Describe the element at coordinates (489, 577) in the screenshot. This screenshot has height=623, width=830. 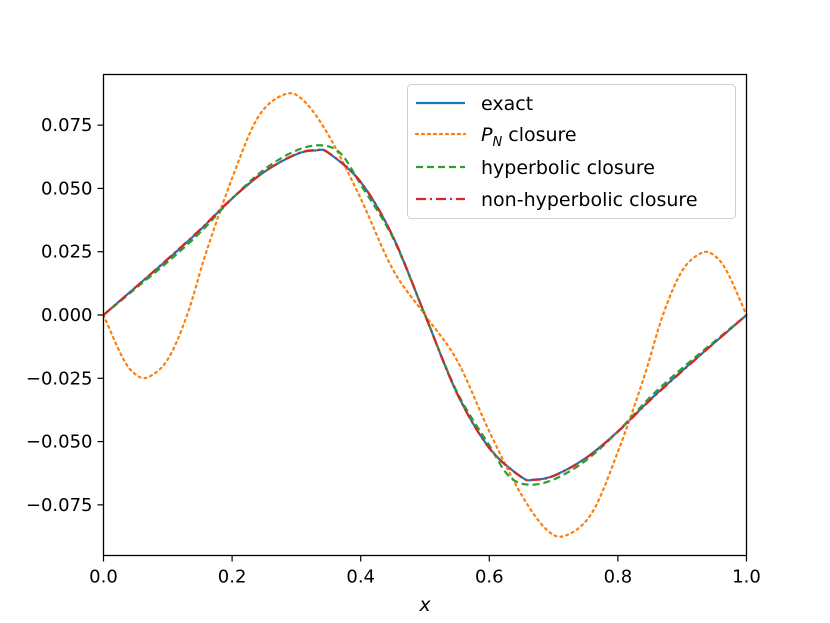
I see `x-tick-label: 0.6` at that location.